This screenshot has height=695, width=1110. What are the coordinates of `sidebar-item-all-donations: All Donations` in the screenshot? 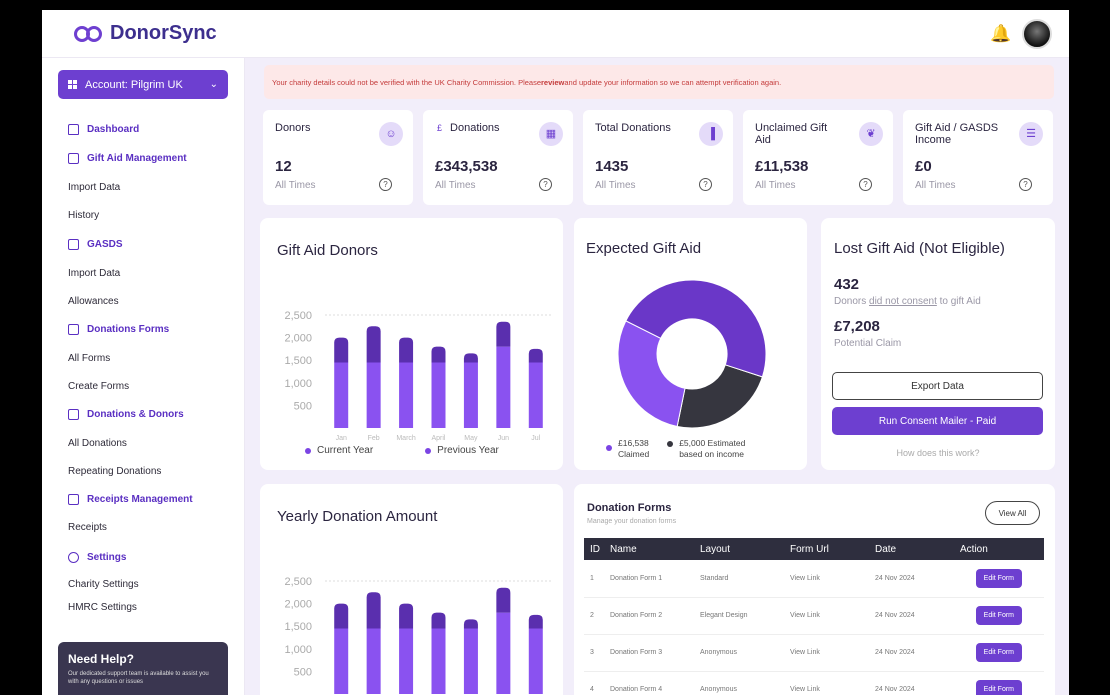 It's located at (97, 443).